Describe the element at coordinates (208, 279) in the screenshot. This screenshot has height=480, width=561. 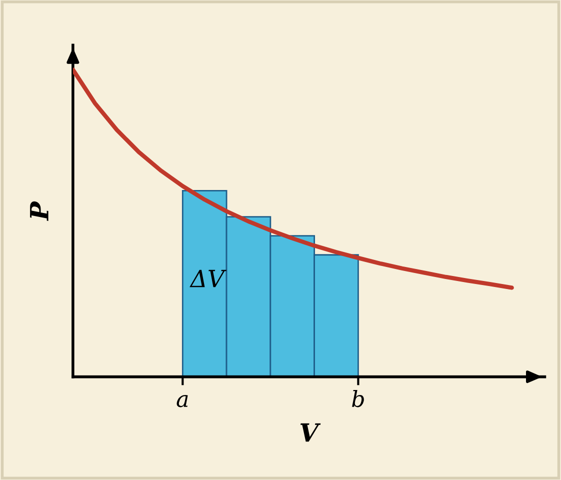
I see `annotation: ΔV` at that location.